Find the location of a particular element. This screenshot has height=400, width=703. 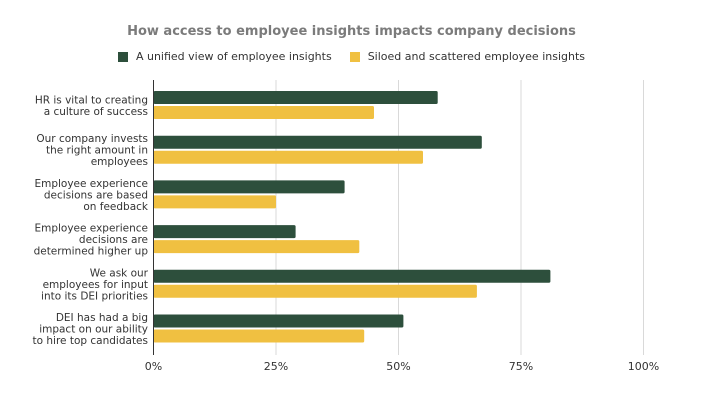

x-tick-label: 100% is located at coordinates (643, 366).